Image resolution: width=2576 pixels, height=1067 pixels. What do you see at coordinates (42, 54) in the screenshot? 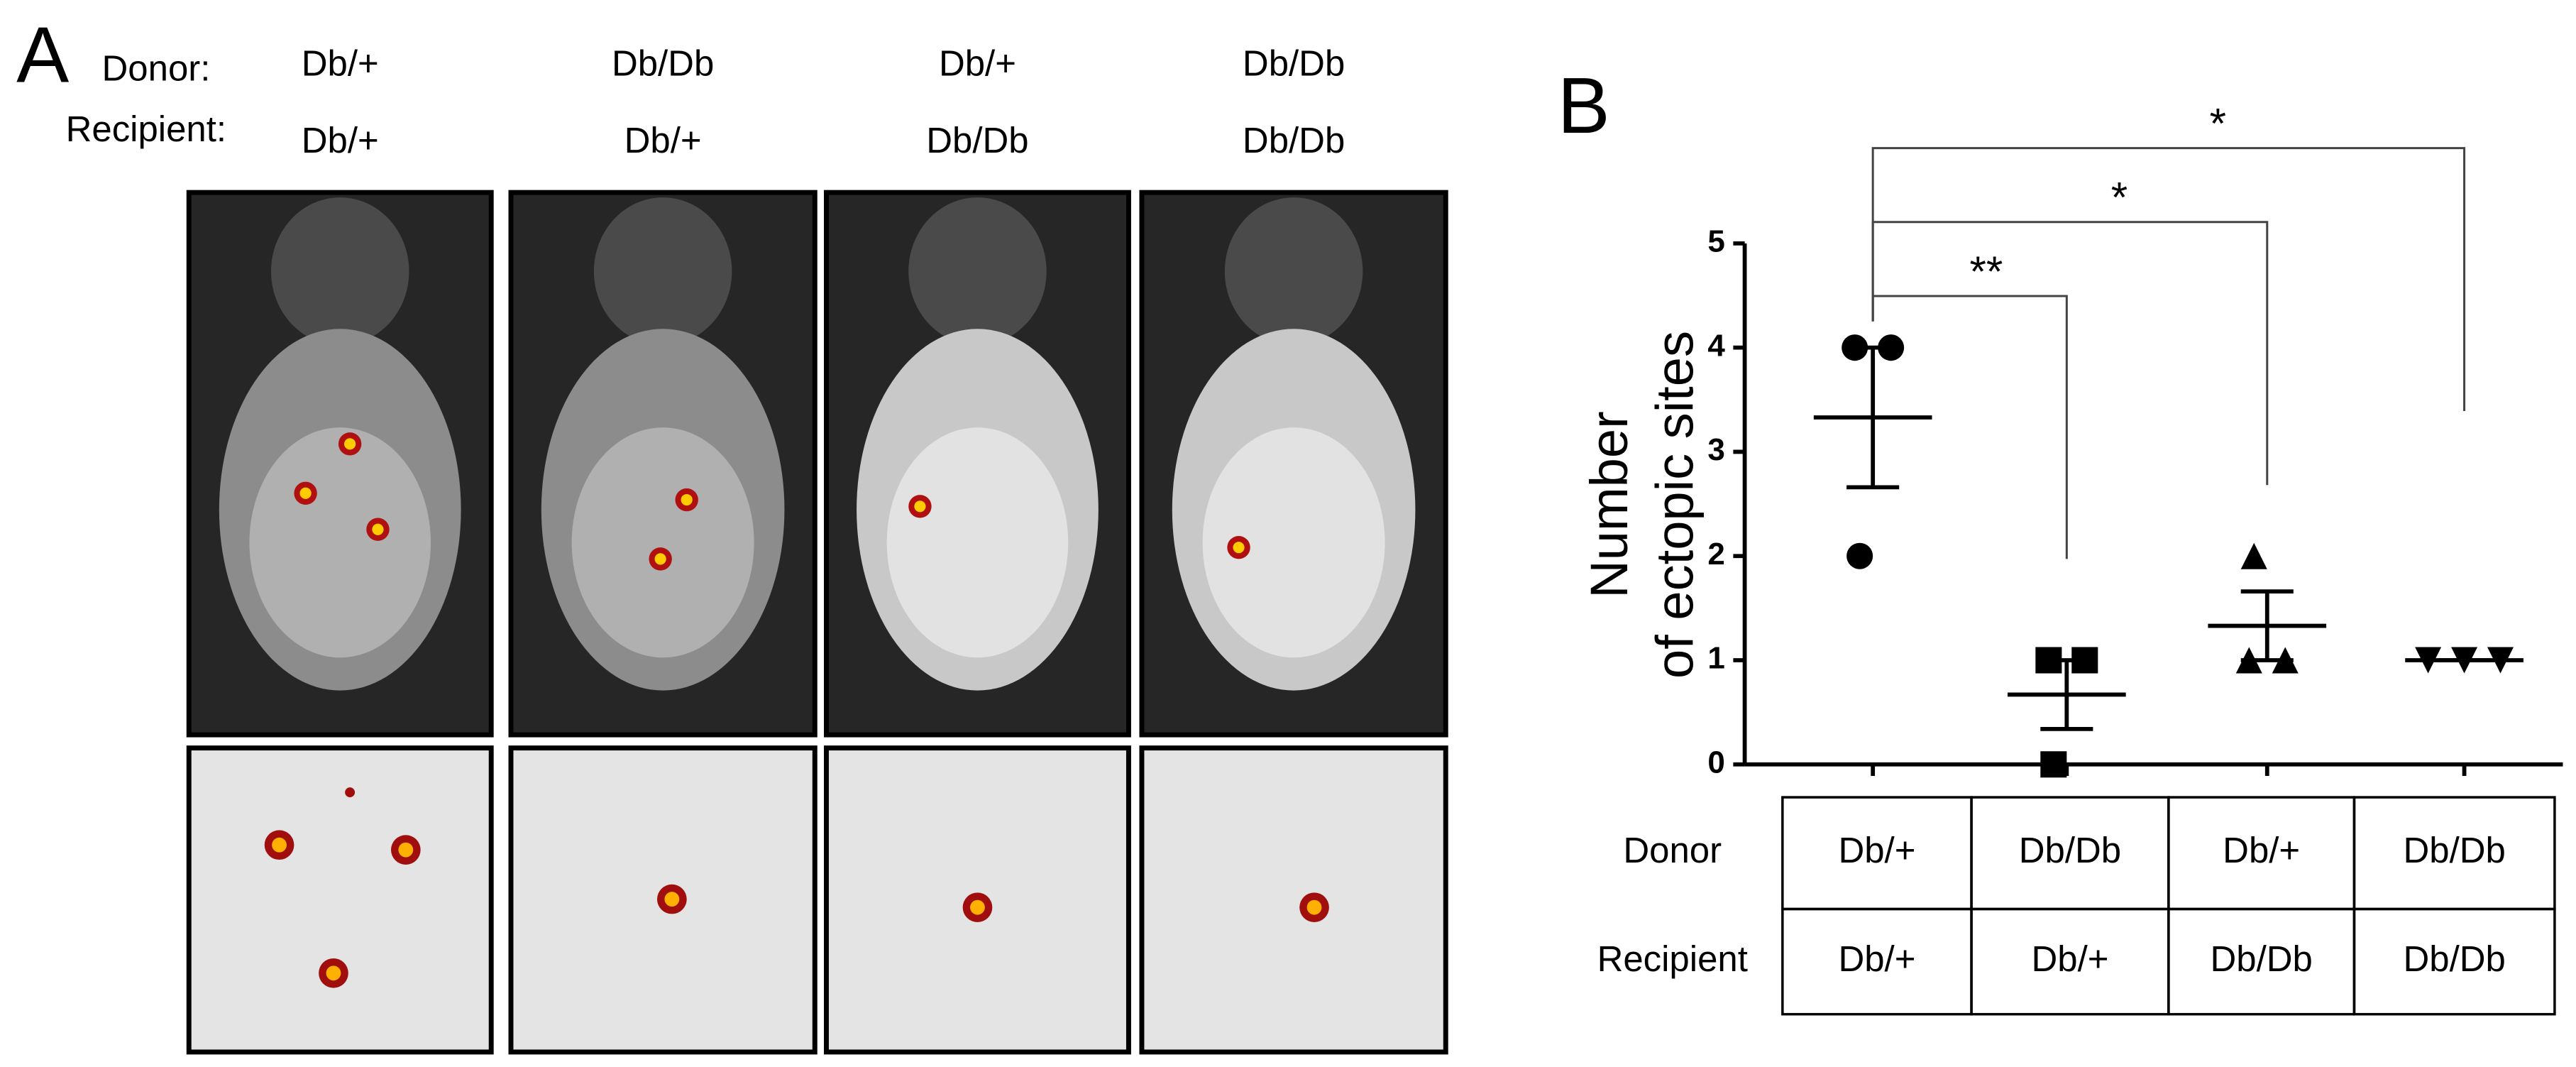
I see `panel-label: A` at bounding box center [42, 54].